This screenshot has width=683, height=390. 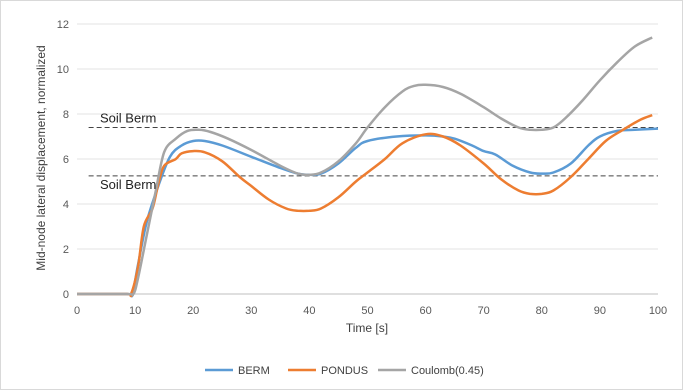 What do you see at coordinates (77, 311) in the screenshot?
I see `x-tick-label: 0` at bounding box center [77, 311].